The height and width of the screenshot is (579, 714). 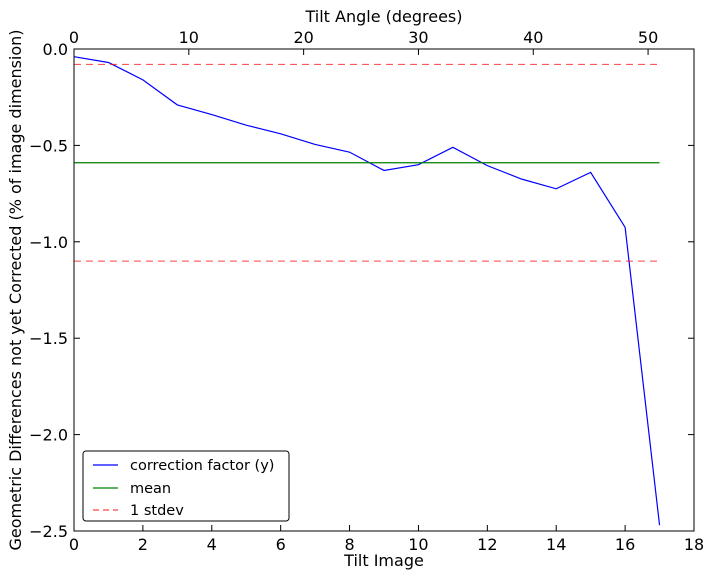 What do you see at coordinates (150, 489) in the screenshot?
I see `legend-label-mean: mean` at bounding box center [150, 489].